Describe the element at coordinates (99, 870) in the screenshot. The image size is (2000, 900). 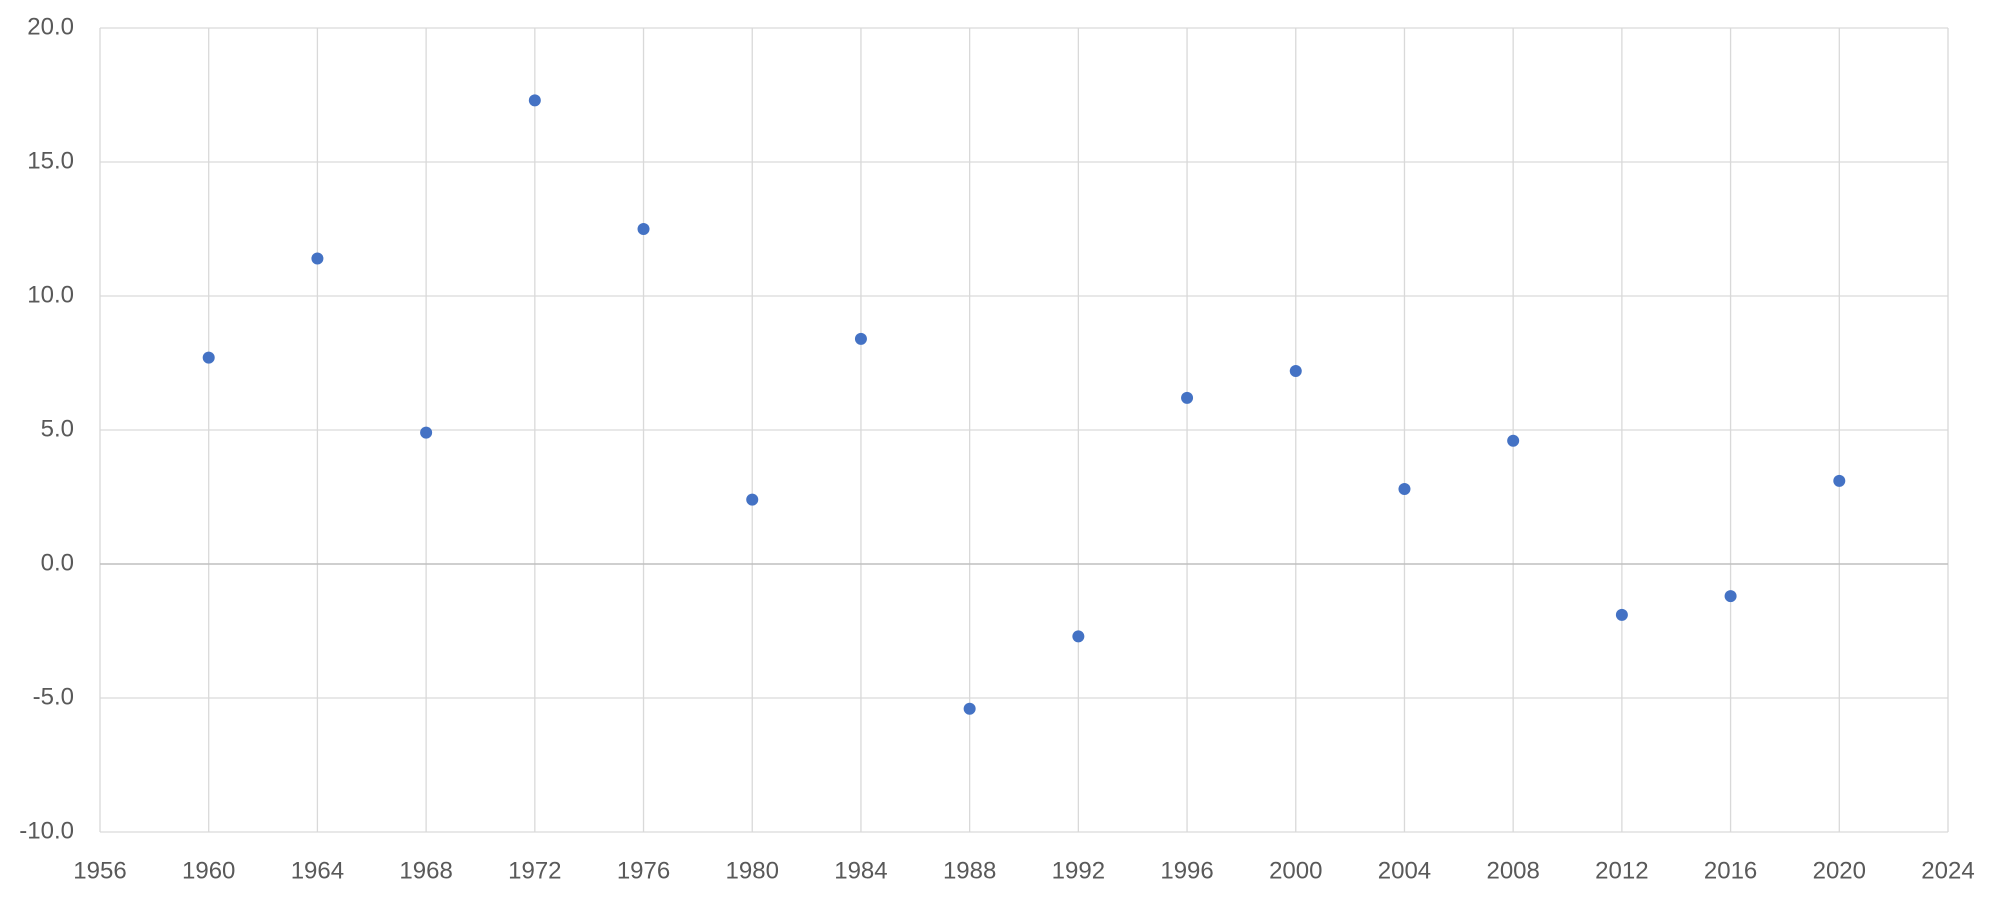
I see `x-tick-label: 1956` at that location.